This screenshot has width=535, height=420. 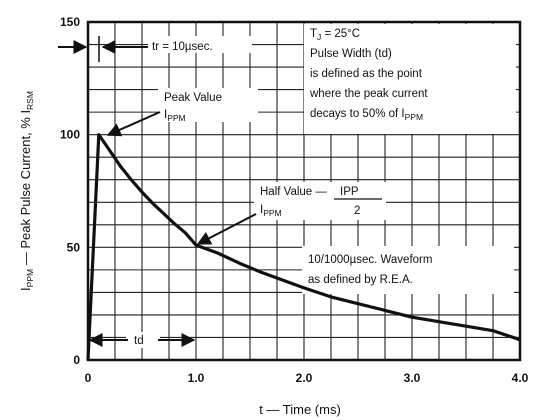 I want to click on y-tick-label: 0, so click(x=76, y=360).